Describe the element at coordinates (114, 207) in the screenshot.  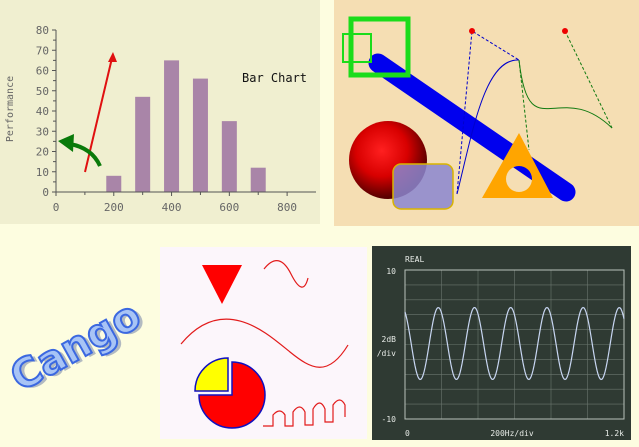
I see `x-tick-label: 200` at that location.